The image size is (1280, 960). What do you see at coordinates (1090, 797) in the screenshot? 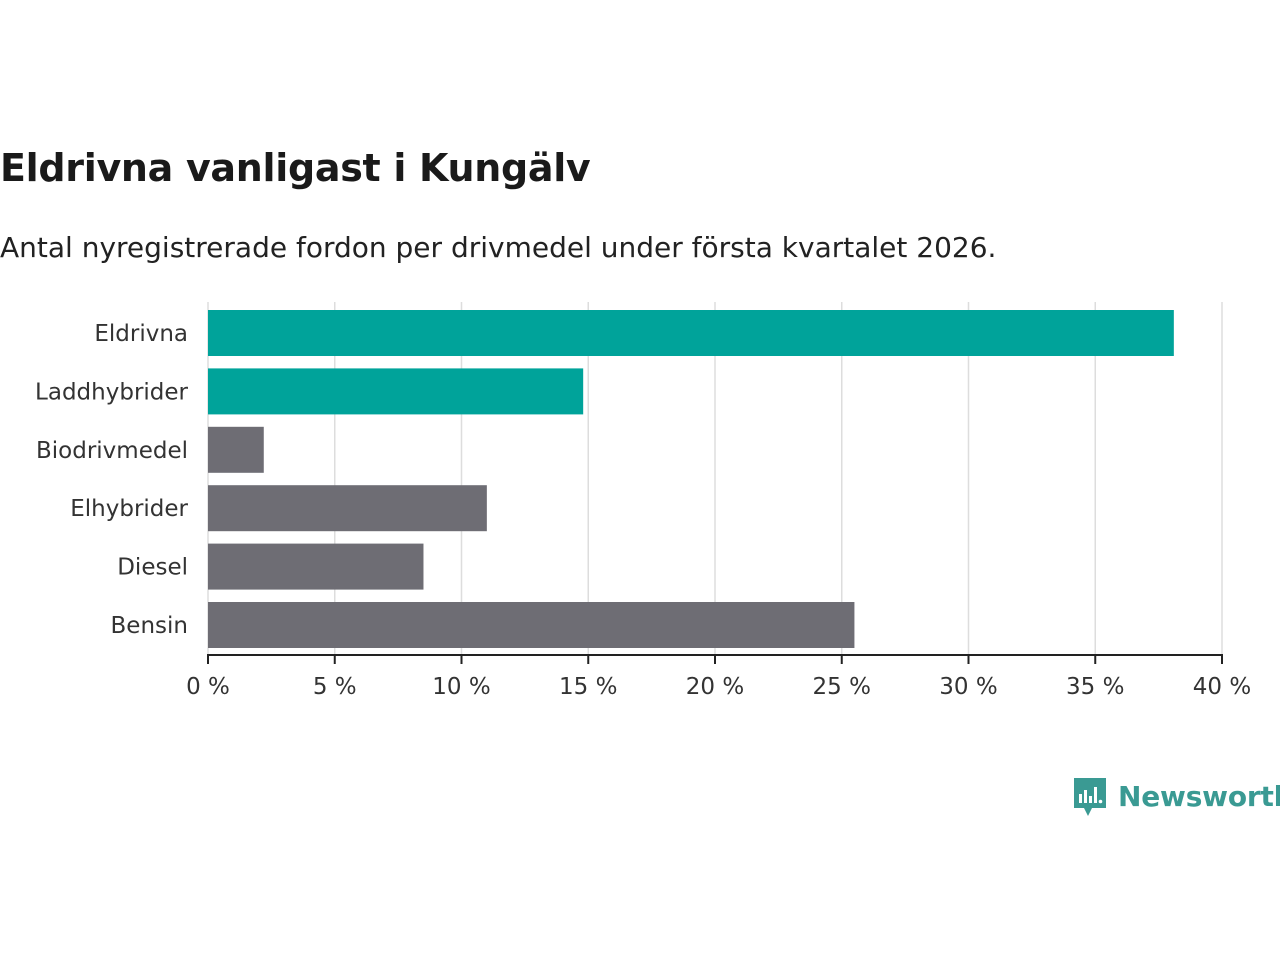
I see `newsworthy-logo-icon` at bounding box center [1090, 797].